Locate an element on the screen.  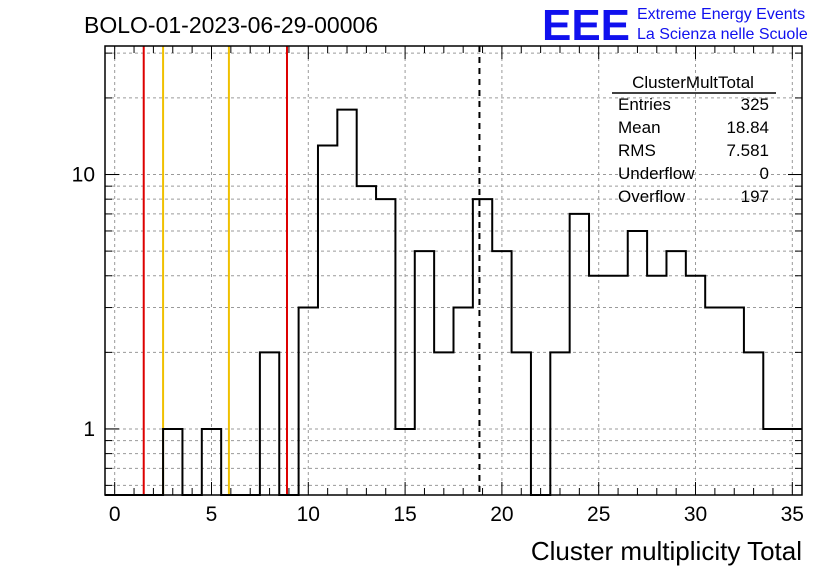
x-tick-label: 0 is located at coordinates (115, 514).